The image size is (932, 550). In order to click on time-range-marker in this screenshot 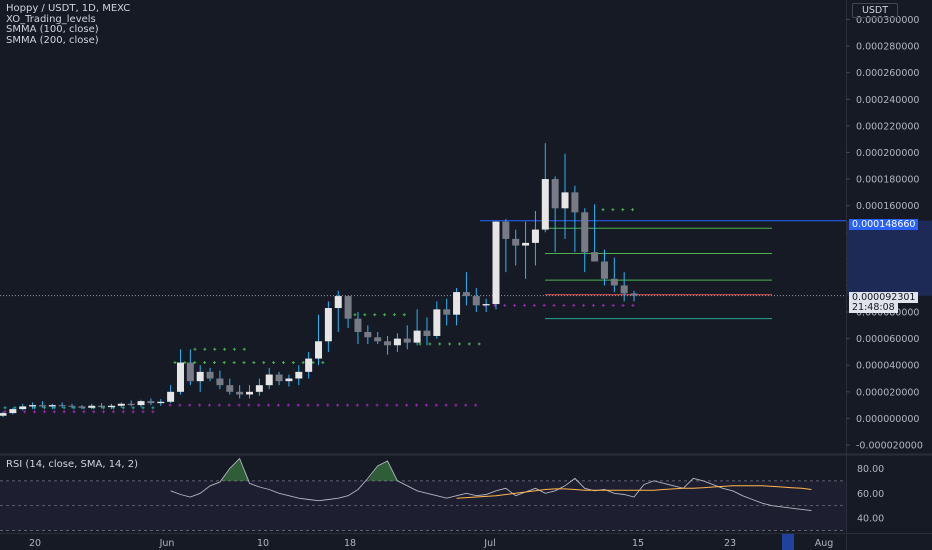, I will do `click(788, 542)`.